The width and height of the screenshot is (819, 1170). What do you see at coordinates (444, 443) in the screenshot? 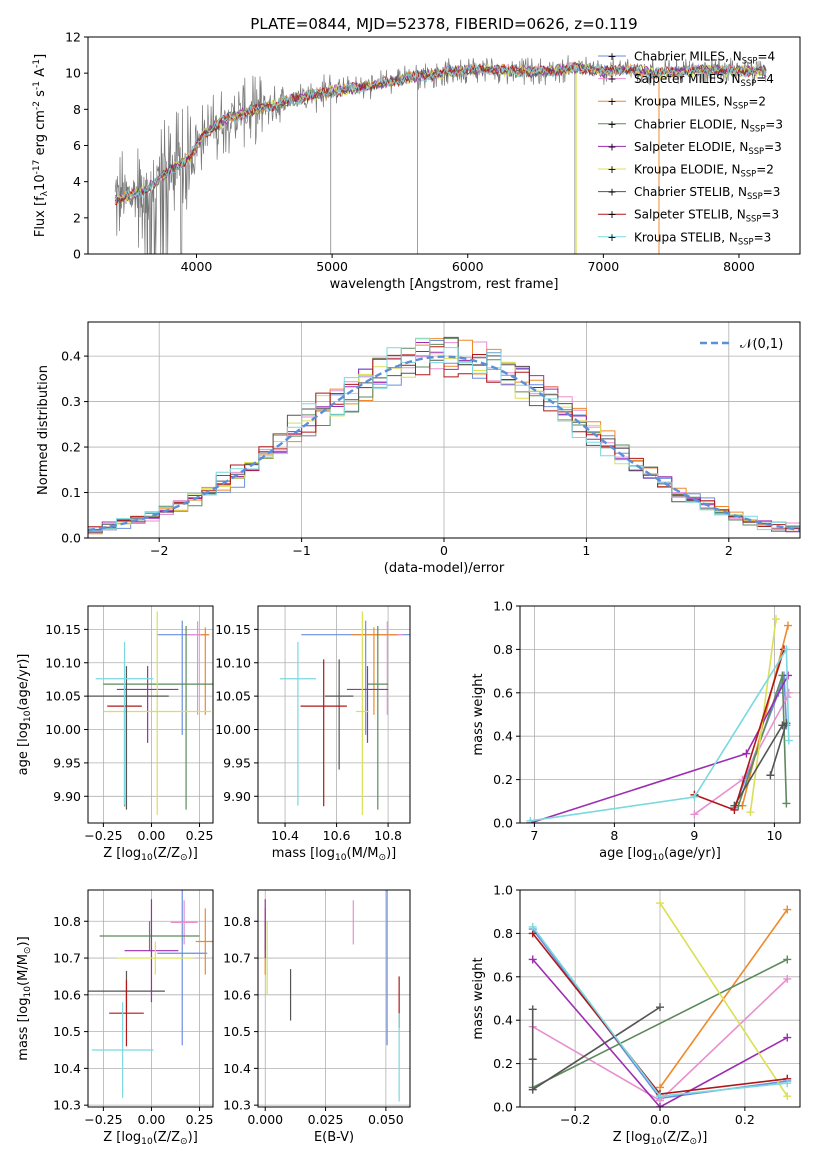
I see `normal-curve` at bounding box center [444, 443].